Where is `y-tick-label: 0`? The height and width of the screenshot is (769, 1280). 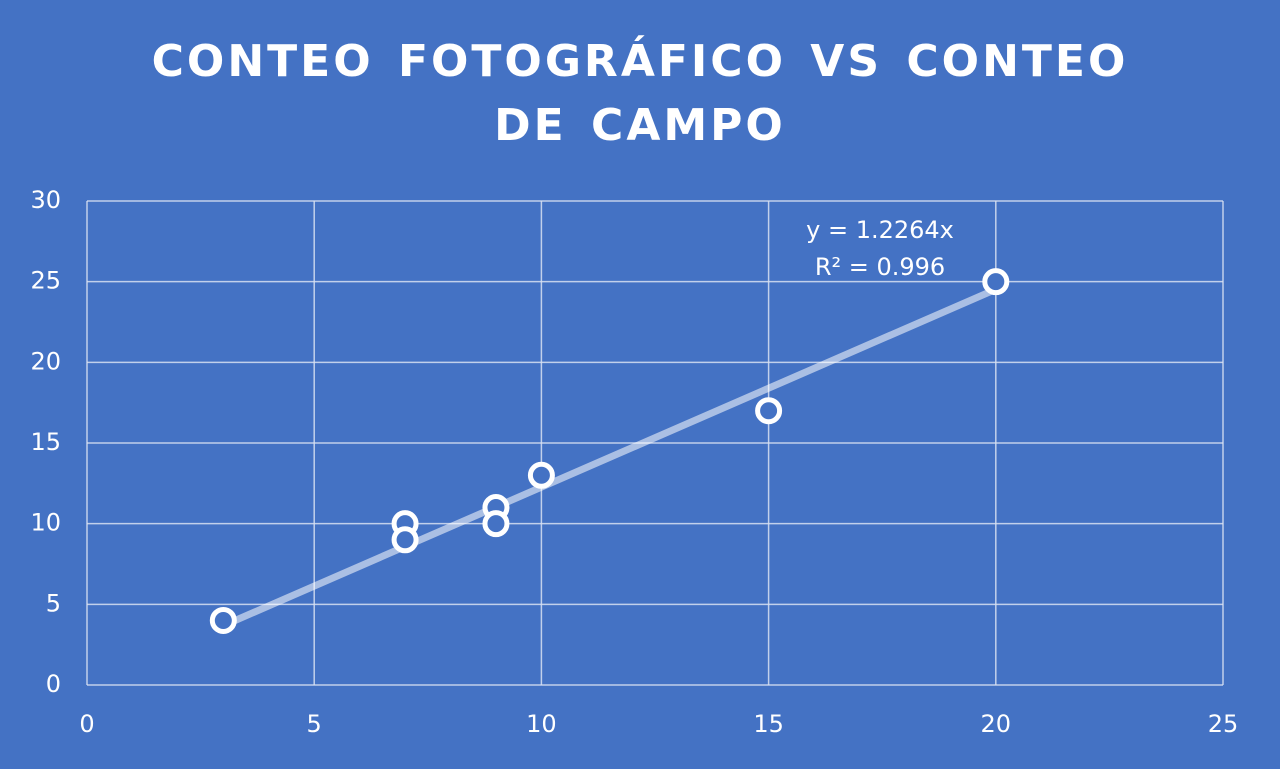 y-tick-label: 0 is located at coordinates (53, 684).